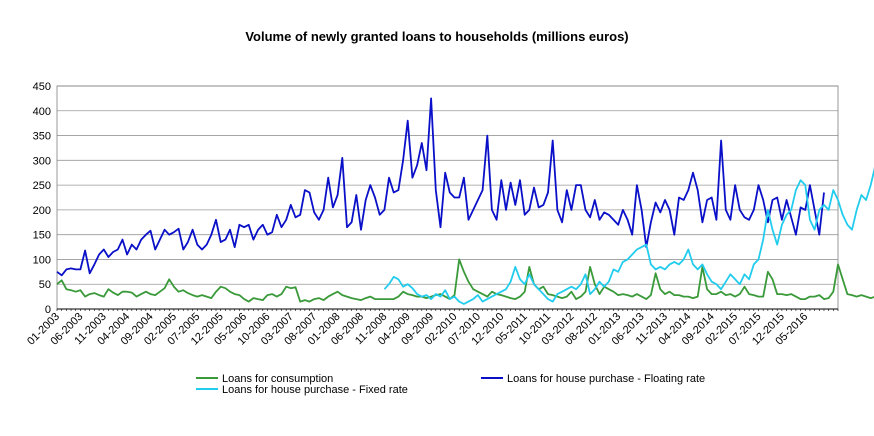 Image resolution: width=874 pixels, height=436 pixels. I want to click on legend-label: Loans for consumption, so click(277, 379).